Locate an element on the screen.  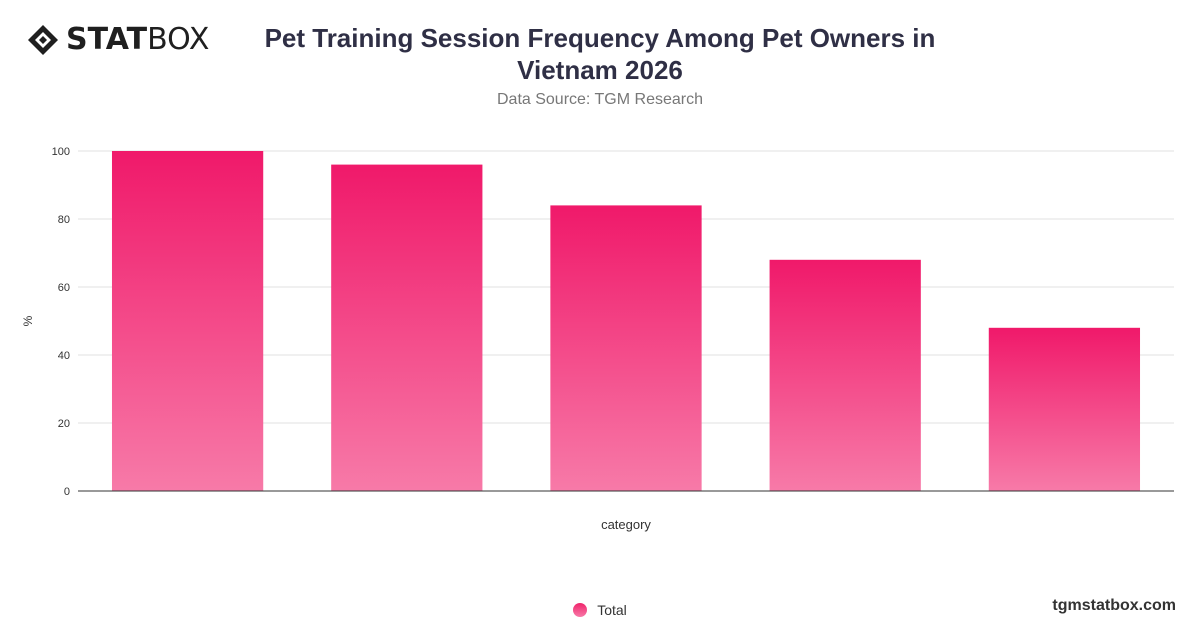
y-tick-label: 40 is located at coordinates (64, 356).